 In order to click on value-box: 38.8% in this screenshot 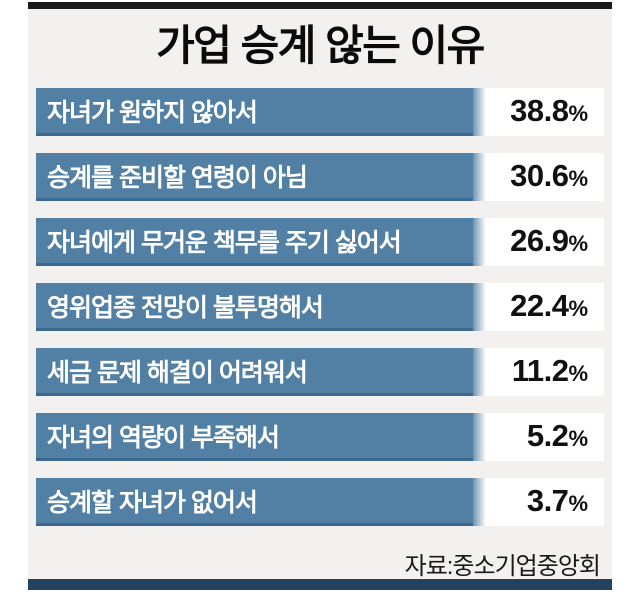, I will do `click(538, 112)`.